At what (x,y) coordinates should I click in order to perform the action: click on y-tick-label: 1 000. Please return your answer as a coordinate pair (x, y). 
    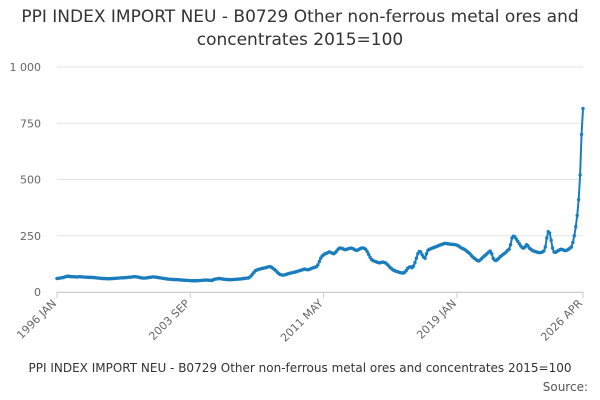
    Looking at the image, I should click on (26, 67).